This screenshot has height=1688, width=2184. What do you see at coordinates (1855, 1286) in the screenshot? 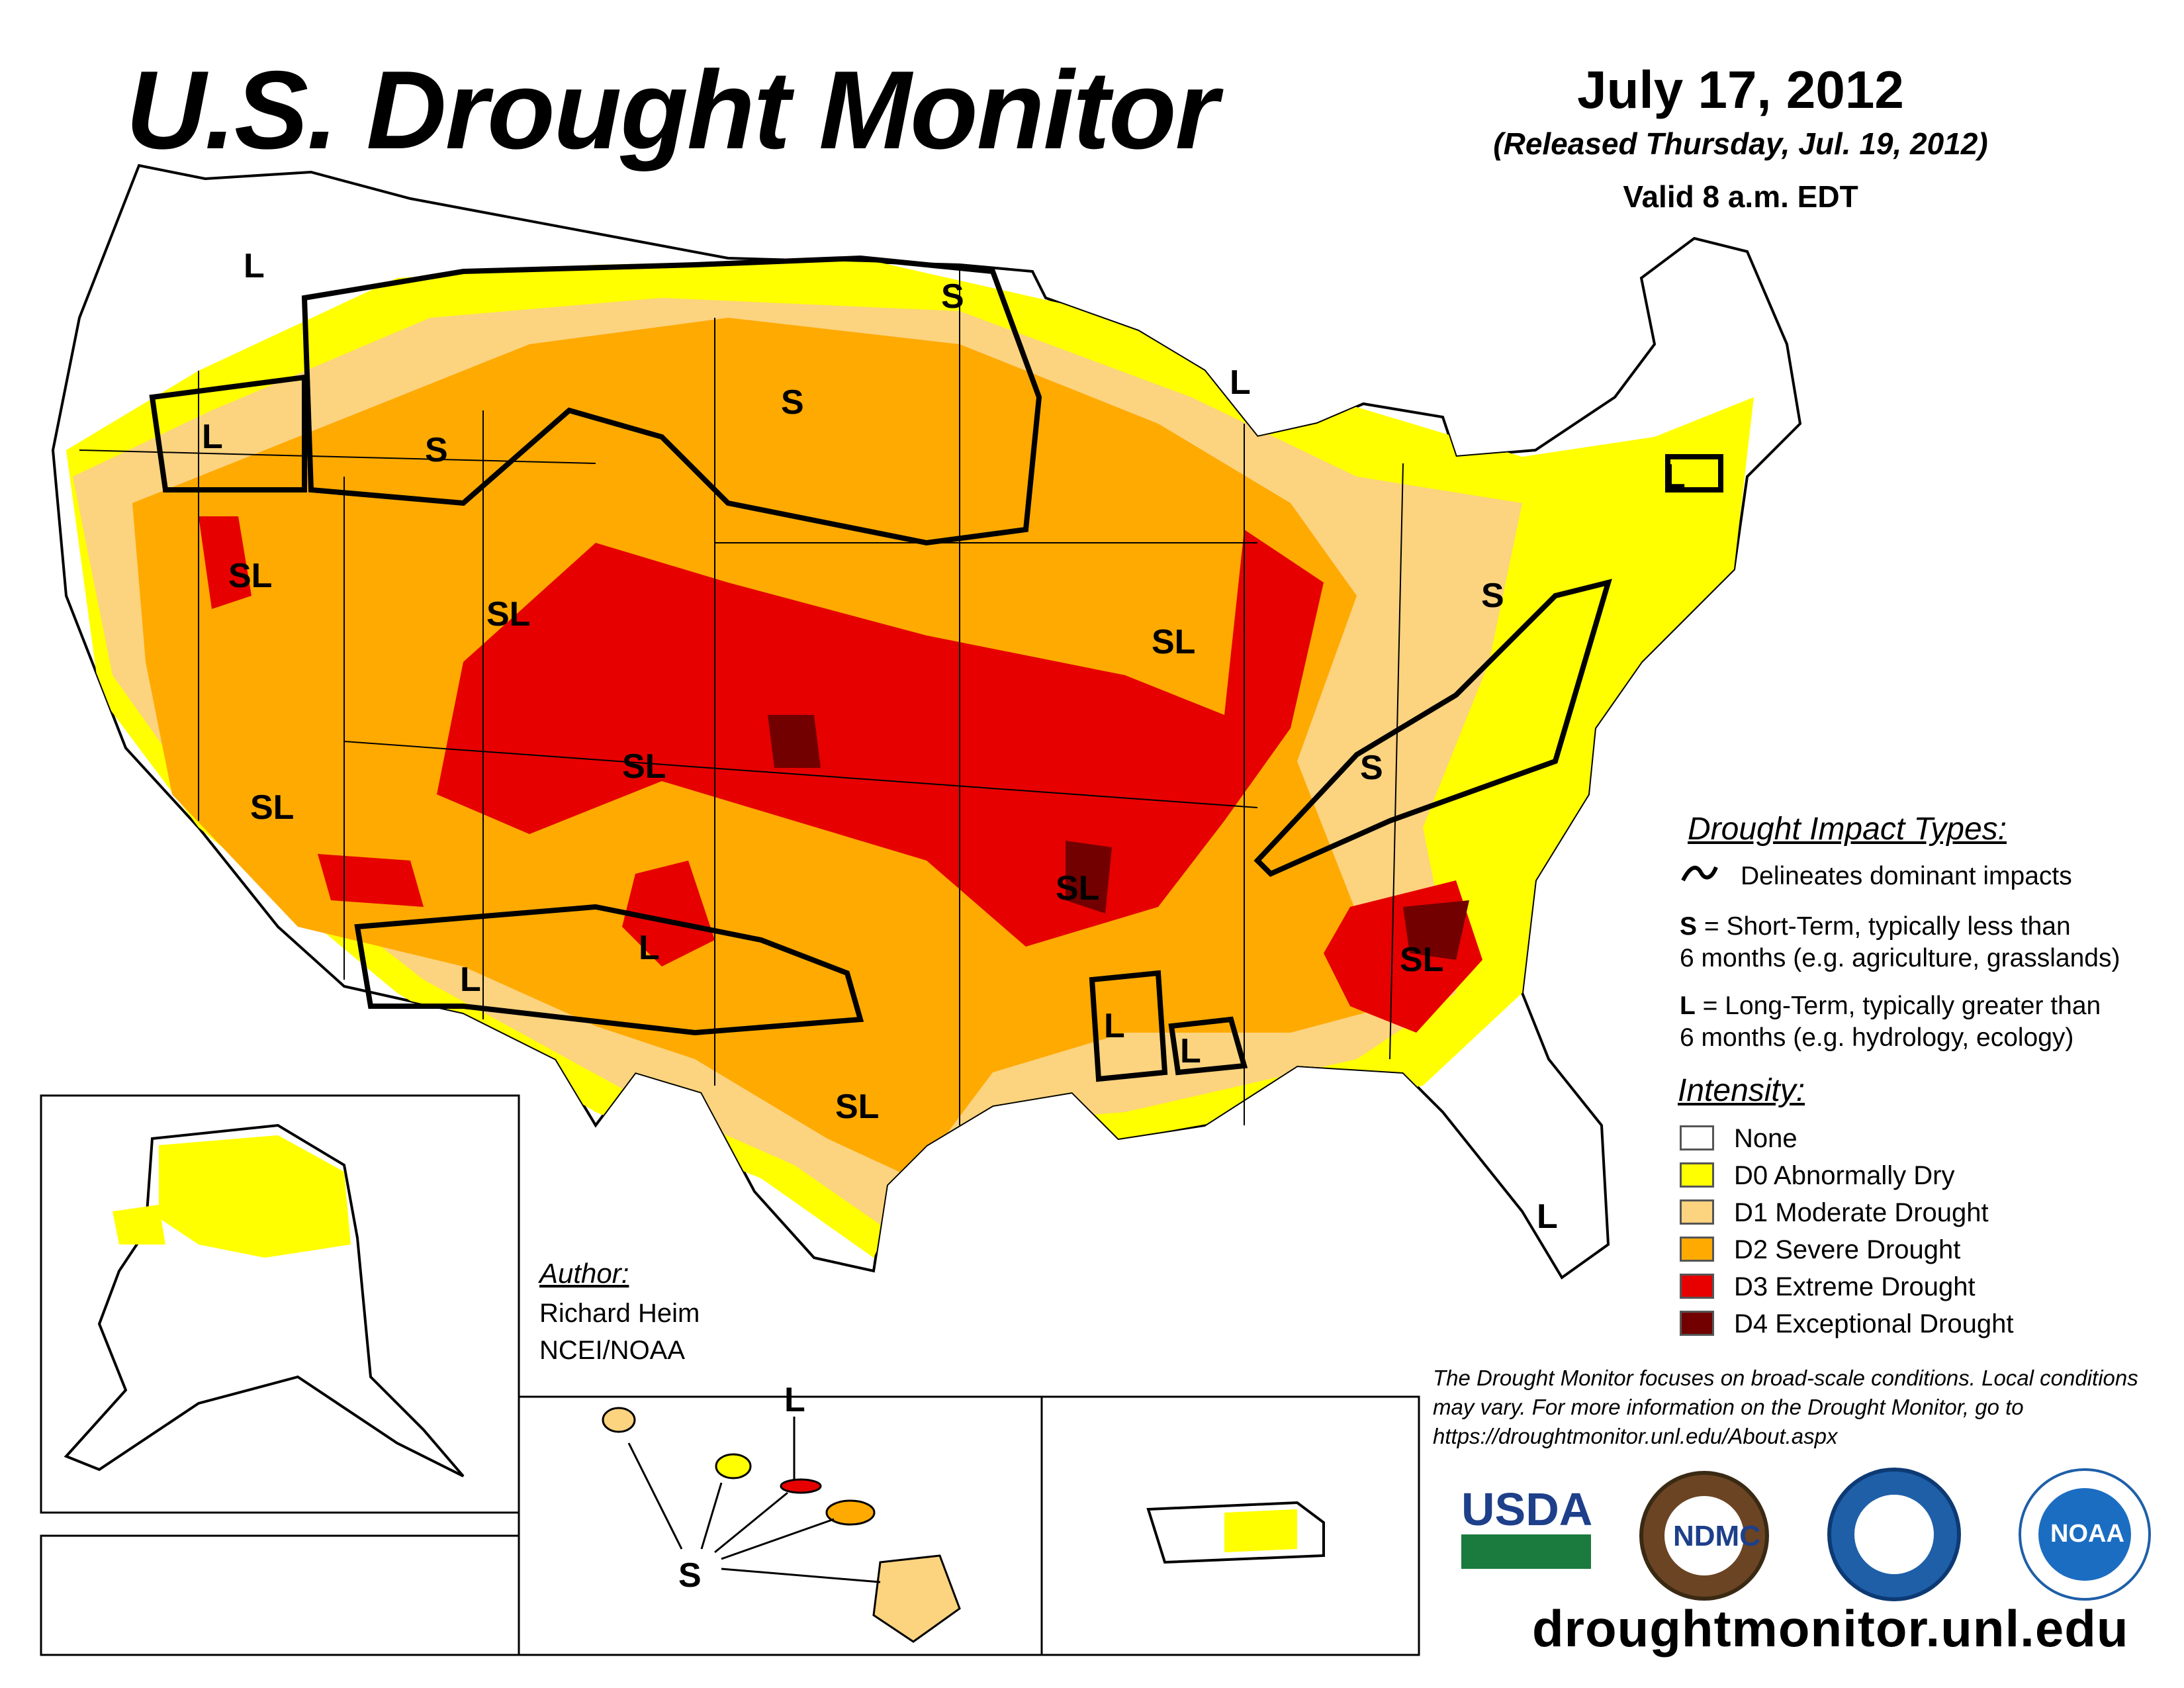
I see `intensity-label: D3 Extreme Drought` at bounding box center [1855, 1286].